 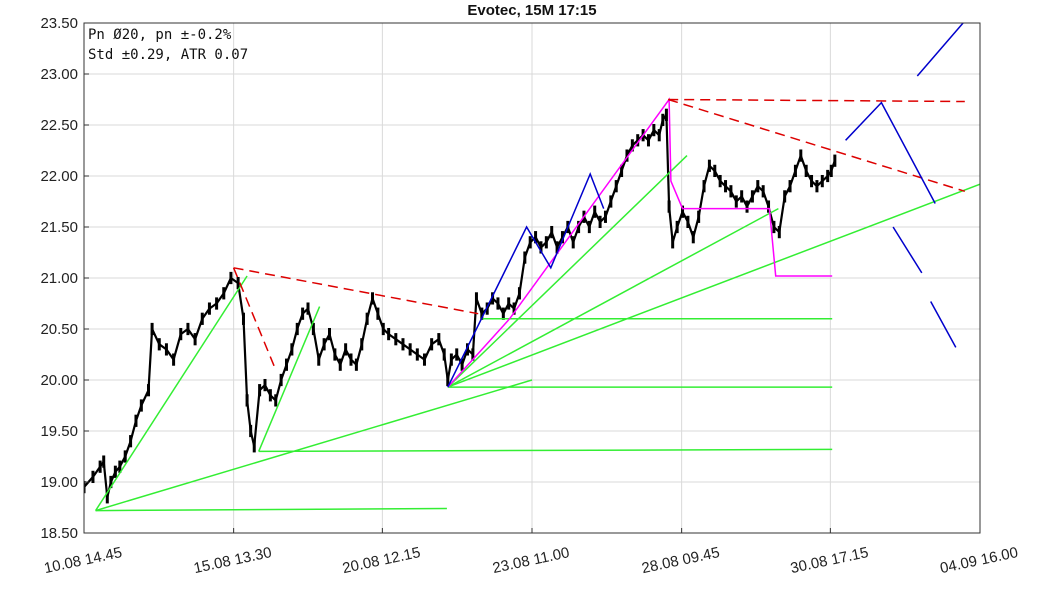 What do you see at coordinates (979, 560) in the screenshot?
I see `x-tick-label: 04.09 16.00` at bounding box center [979, 560].